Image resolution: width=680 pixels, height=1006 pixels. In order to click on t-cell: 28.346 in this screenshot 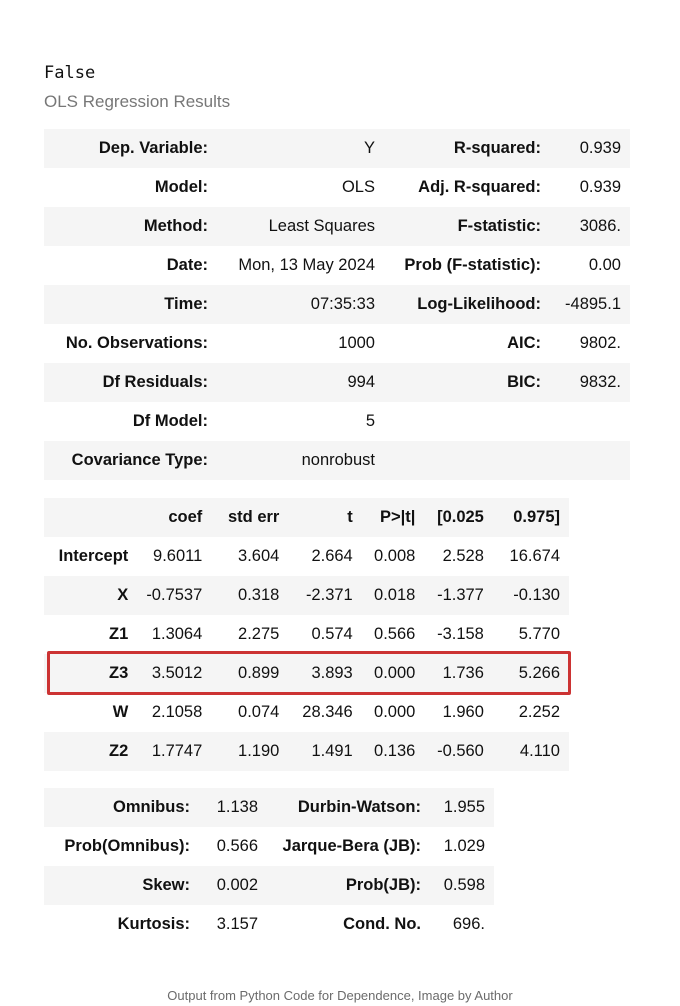, I will do `click(327, 712)`.